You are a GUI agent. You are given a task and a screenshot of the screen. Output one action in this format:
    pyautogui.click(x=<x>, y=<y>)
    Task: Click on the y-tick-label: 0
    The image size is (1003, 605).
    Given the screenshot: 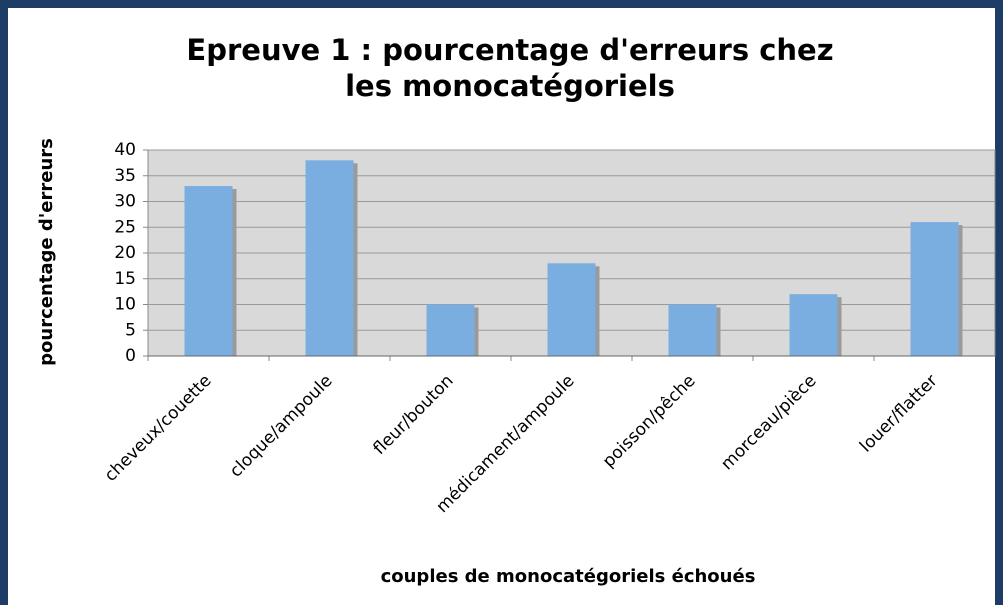 What is the action you would take?
    pyautogui.click(x=130, y=356)
    